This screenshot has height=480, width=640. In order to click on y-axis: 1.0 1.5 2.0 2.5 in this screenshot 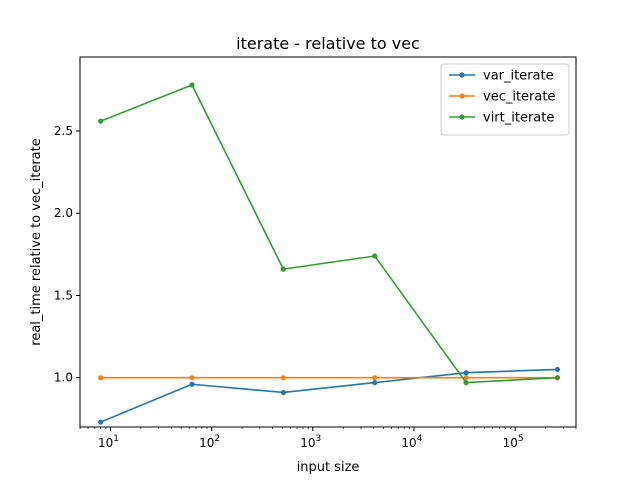, I will do `click(67, 254)`.